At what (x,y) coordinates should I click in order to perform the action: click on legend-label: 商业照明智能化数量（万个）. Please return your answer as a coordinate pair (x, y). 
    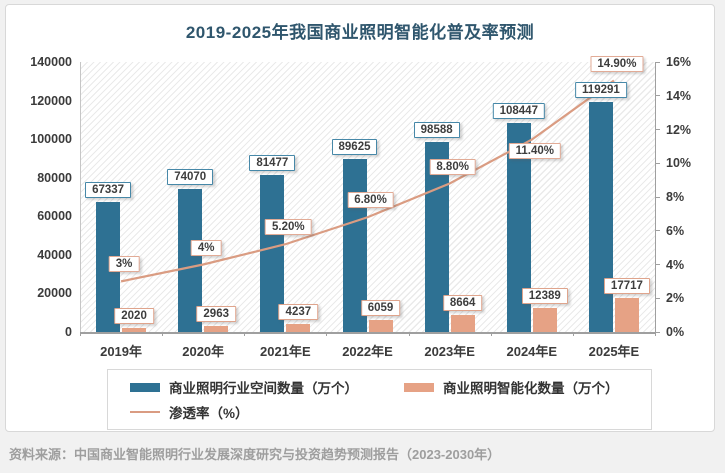
    Looking at the image, I should click on (531, 388).